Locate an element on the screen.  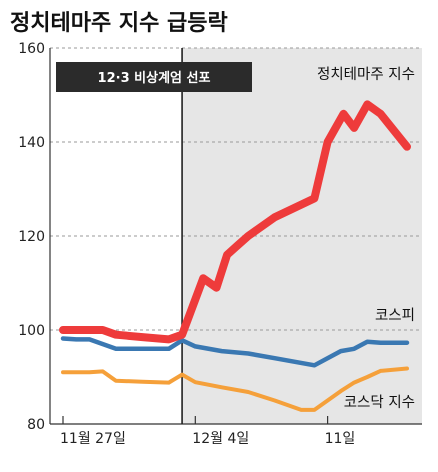
event-label: 12·3 비상계엄 선포 is located at coordinates (154, 78).